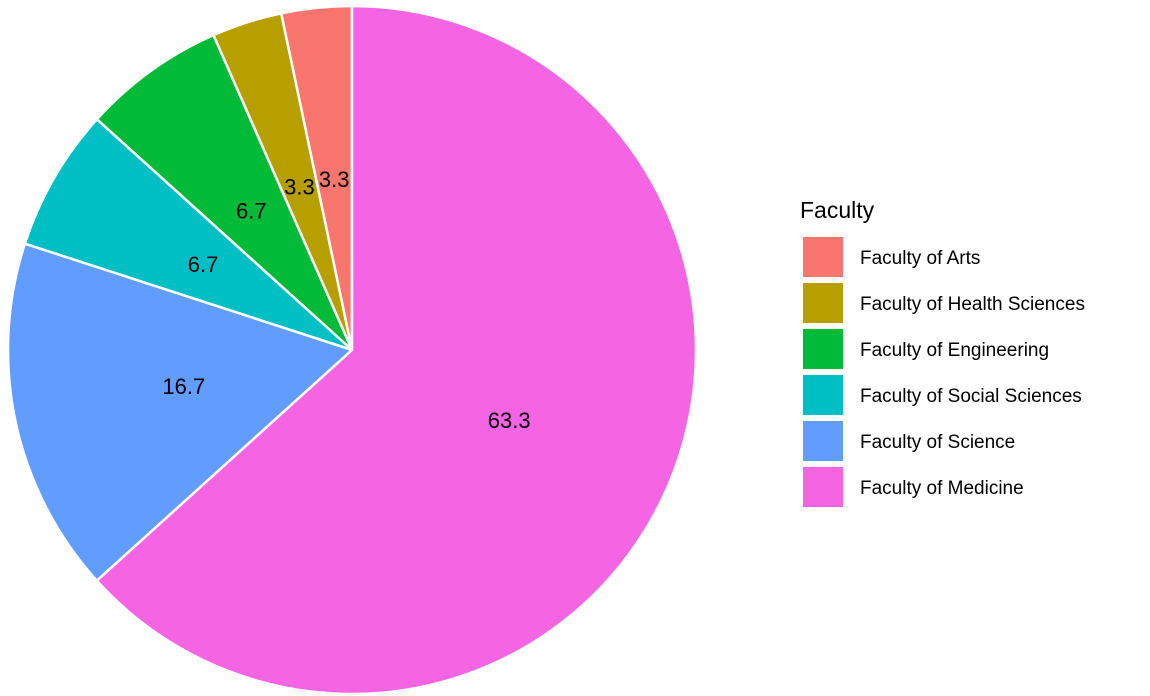  What do you see at coordinates (937, 442) in the screenshot?
I see `legend-label-faculty-of-science: Faculty of Science` at bounding box center [937, 442].